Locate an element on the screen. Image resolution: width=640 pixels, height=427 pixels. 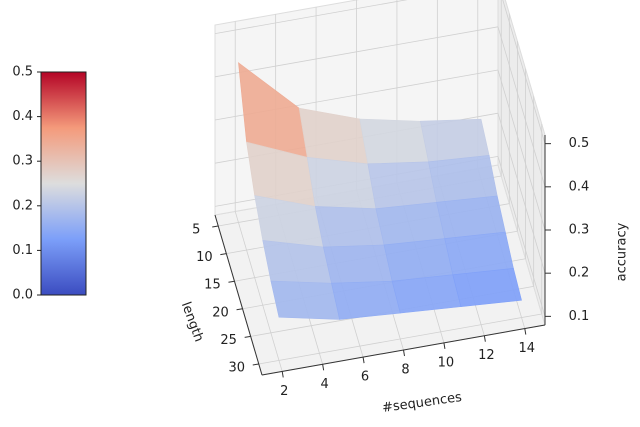
y-tick-label: 5 is located at coordinates (196, 230).